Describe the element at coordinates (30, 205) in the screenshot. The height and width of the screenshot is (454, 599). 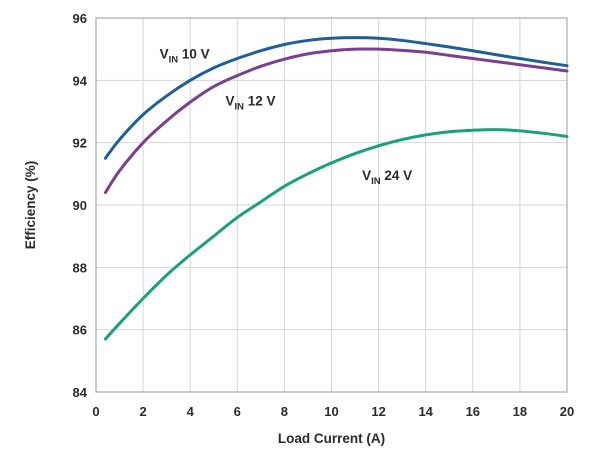
I see `y-axis-title: Efficiency (%)` at that location.